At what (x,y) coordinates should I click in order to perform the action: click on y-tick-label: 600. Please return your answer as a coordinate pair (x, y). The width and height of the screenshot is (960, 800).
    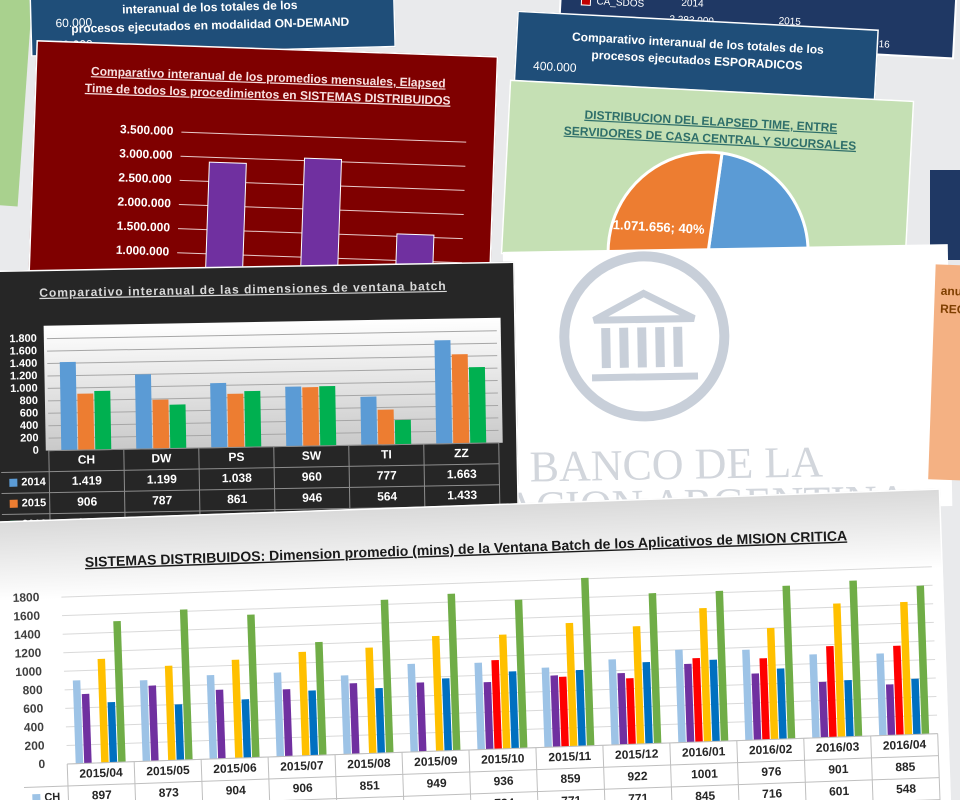
    Looking at the image, I should click on (33, 708).